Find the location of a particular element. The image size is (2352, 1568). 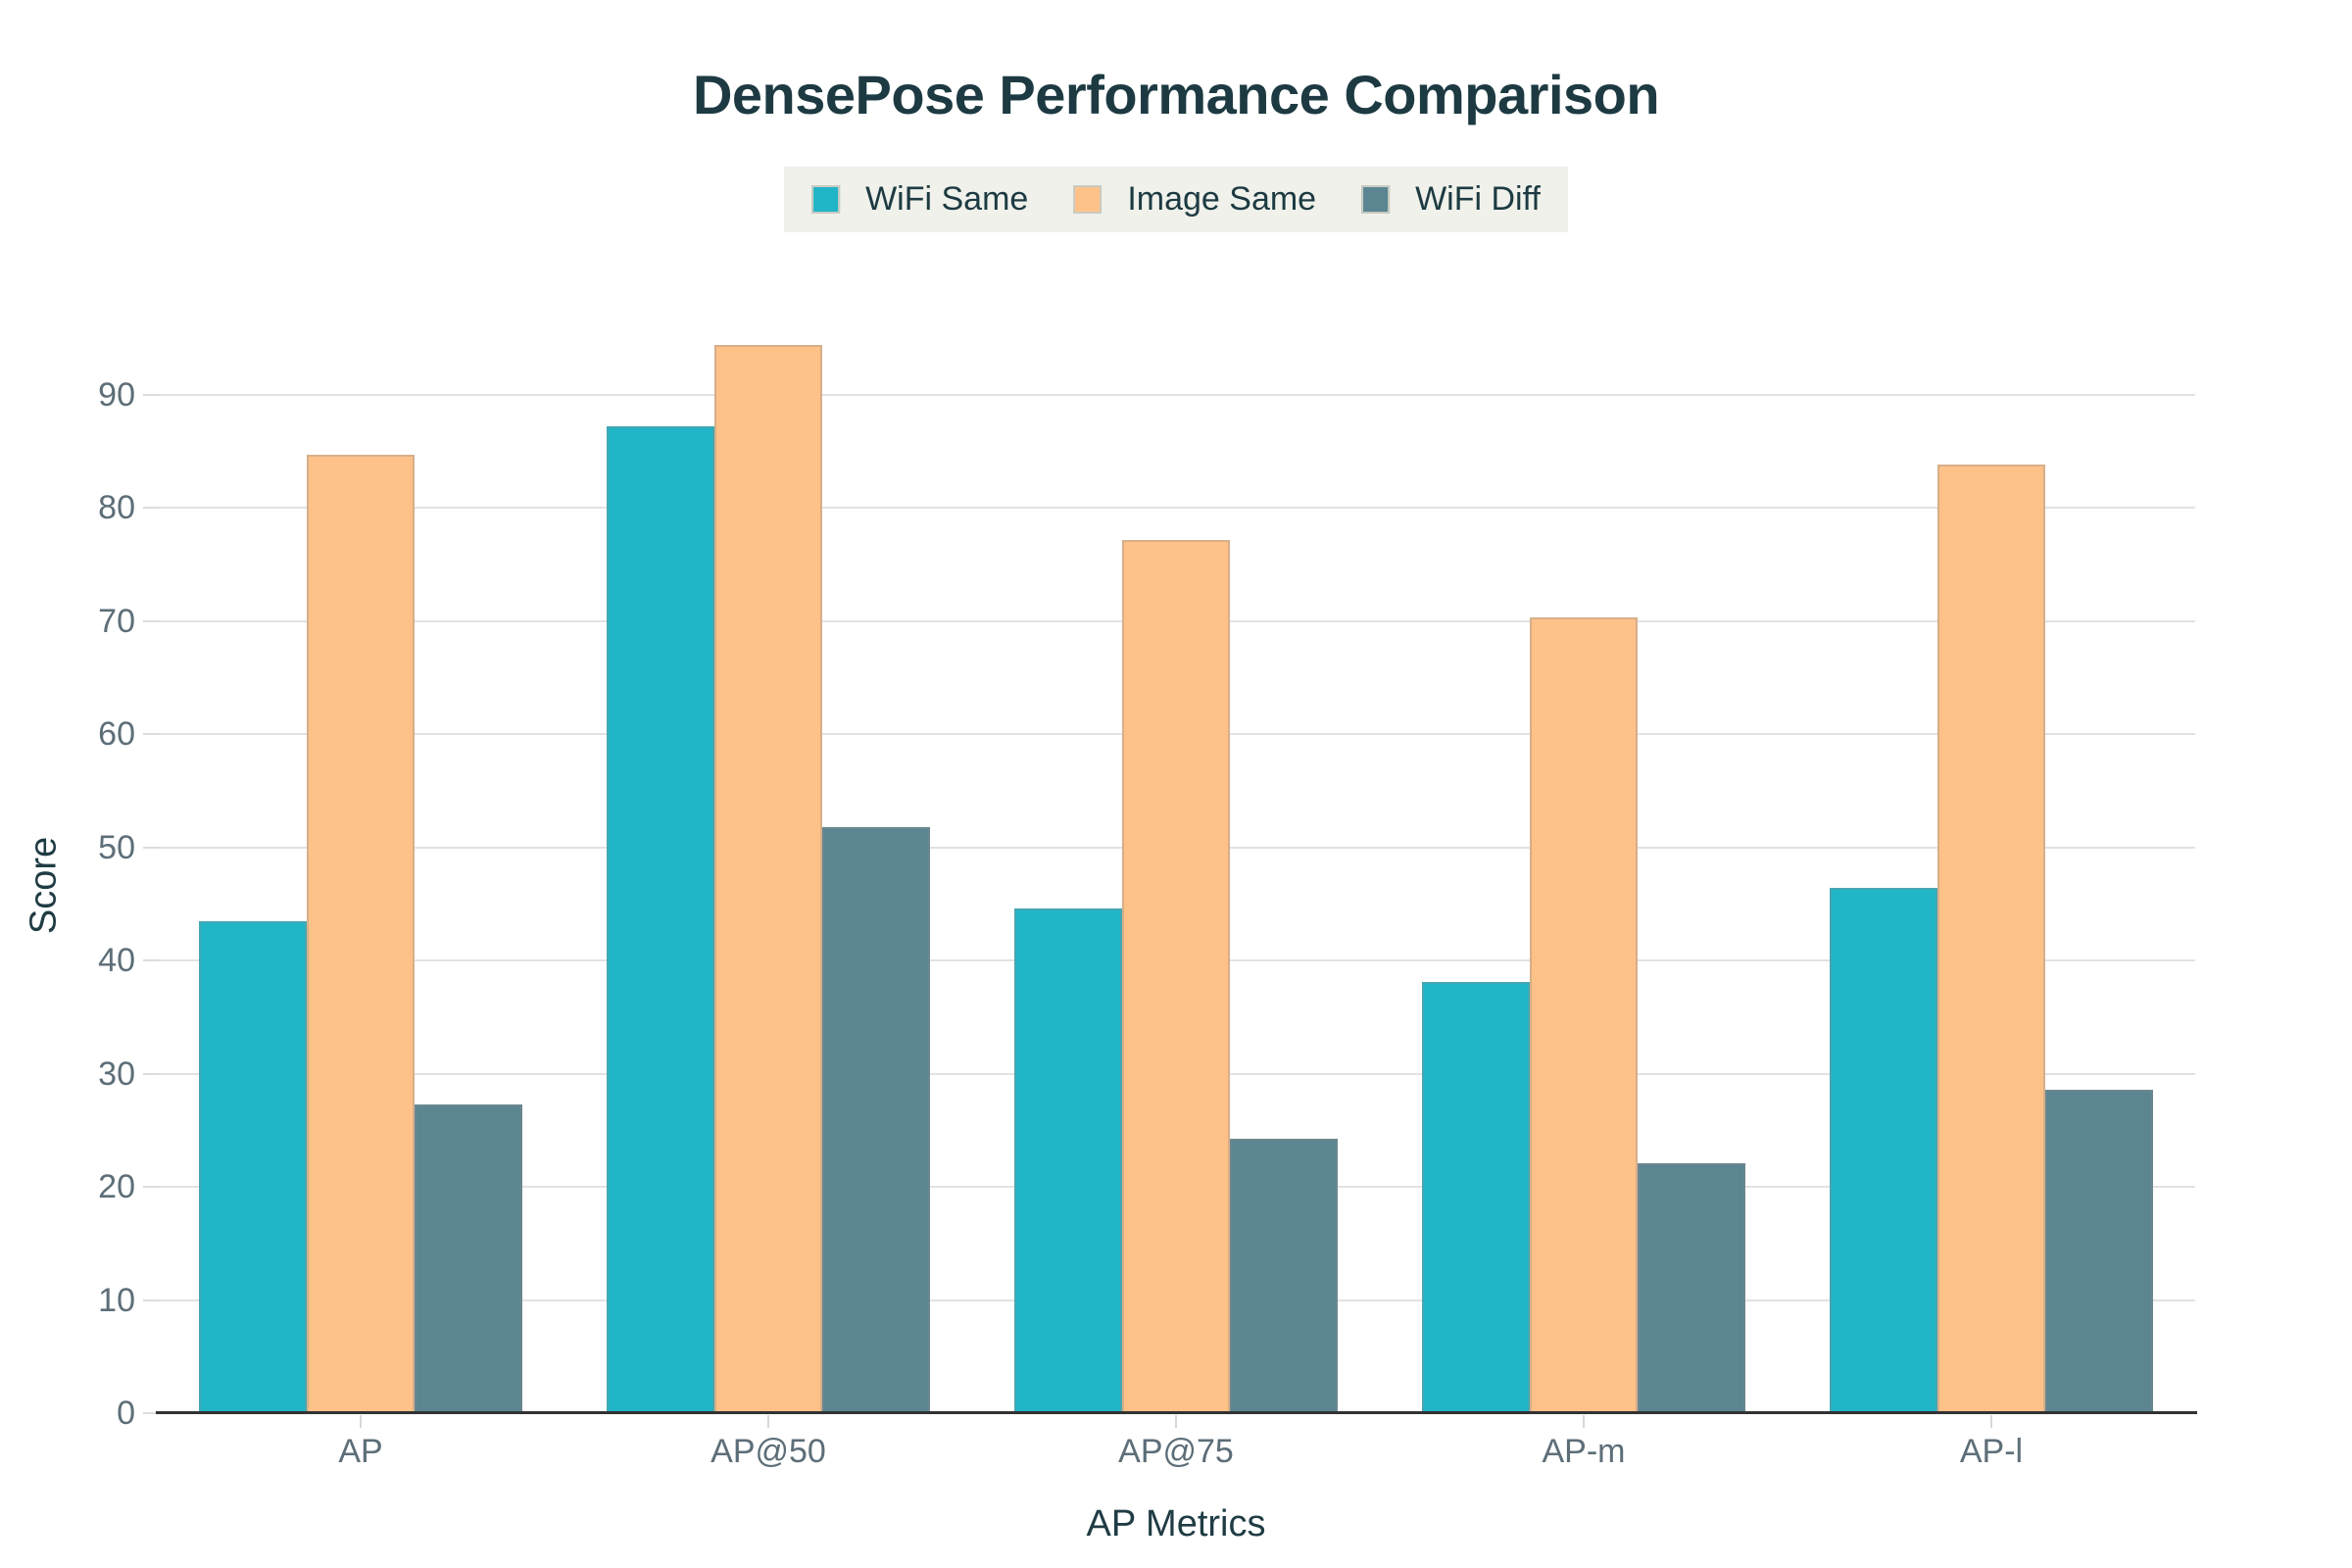

y-tick-label-90: 90 is located at coordinates (116, 394).